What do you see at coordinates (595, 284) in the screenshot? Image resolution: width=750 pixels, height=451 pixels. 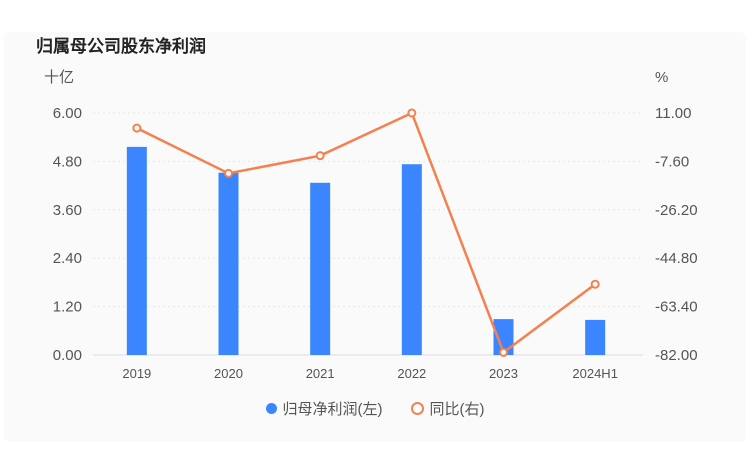 I see `line-point-2024H1` at bounding box center [595, 284].